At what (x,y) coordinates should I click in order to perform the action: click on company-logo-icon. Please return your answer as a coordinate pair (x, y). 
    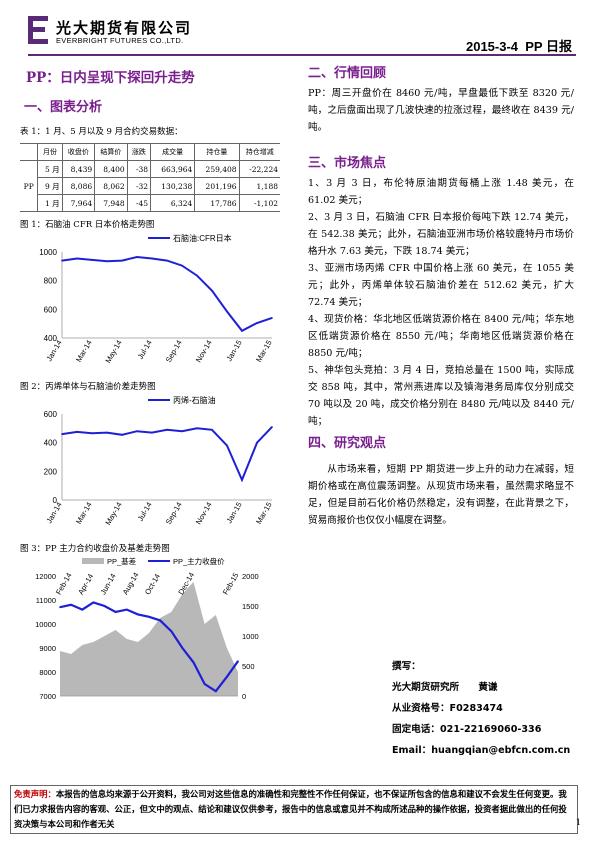
    Looking at the image, I should click on (38, 30).